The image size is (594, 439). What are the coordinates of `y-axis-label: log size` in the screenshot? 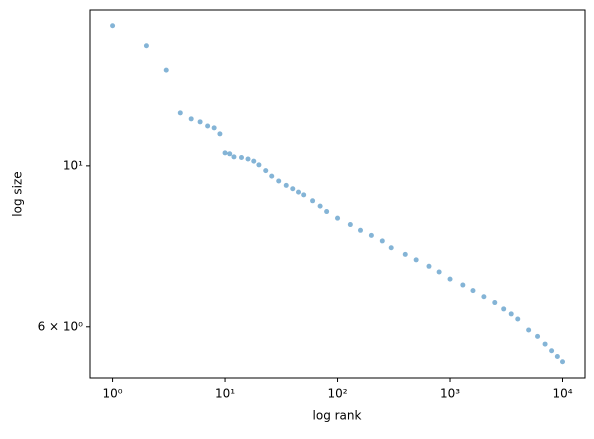 It's located at (18, 193).